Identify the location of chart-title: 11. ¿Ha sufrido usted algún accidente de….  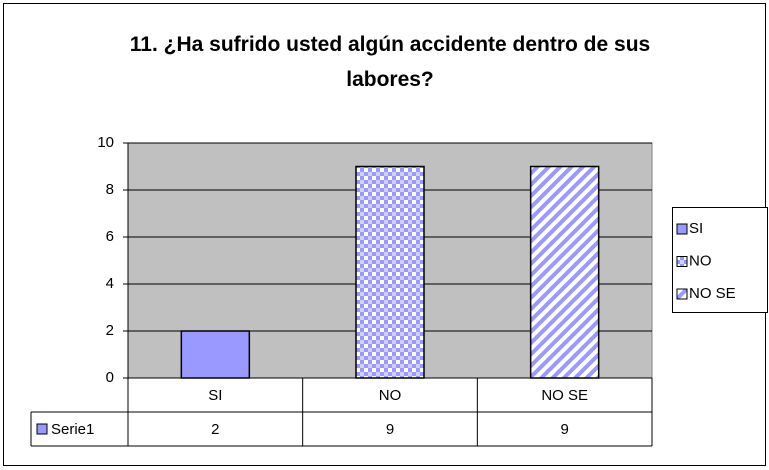
(390, 62).